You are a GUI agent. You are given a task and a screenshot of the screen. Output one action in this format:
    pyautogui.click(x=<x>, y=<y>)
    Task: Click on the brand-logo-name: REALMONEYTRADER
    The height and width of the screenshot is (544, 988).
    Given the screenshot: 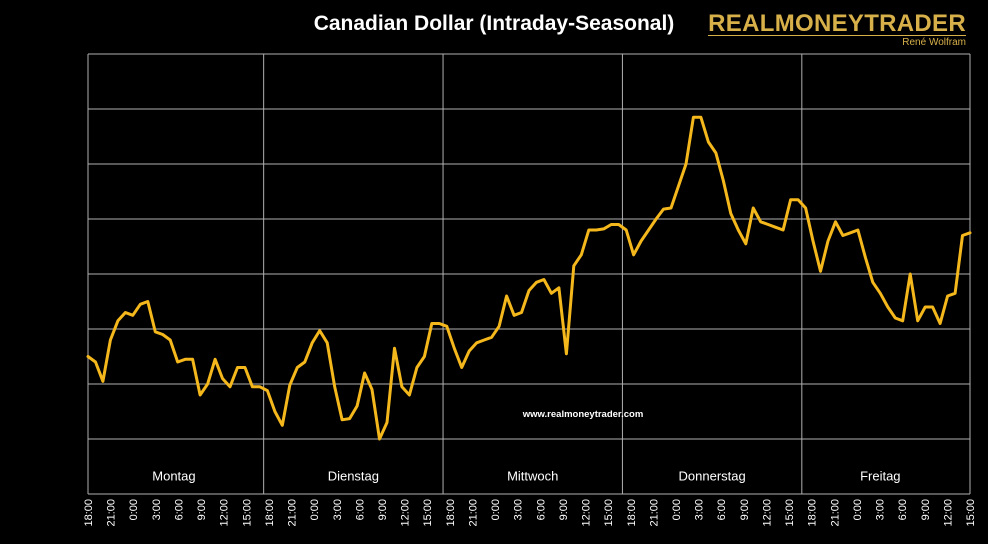 What is the action you would take?
    pyautogui.click(x=837, y=23)
    